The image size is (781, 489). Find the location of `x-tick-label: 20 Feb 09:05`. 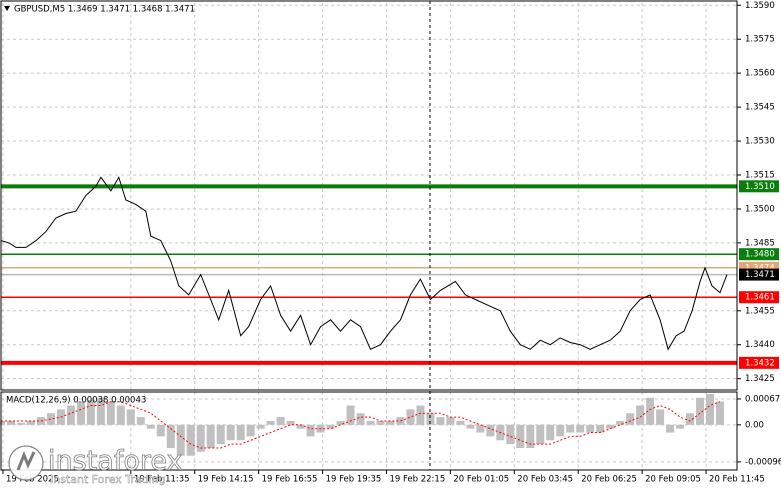

x-tick-label: 20 Feb 09:05 is located at coordinates (673, 480).